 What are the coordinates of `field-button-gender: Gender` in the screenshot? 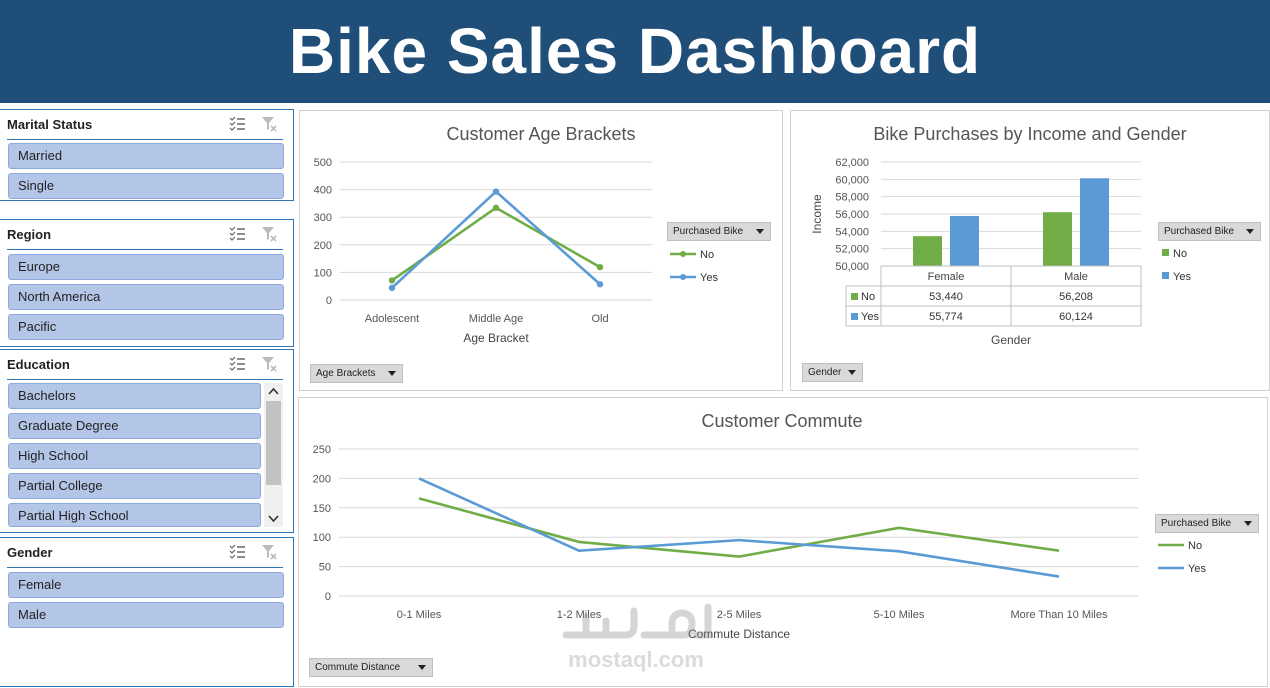 It's located at (832, 372).